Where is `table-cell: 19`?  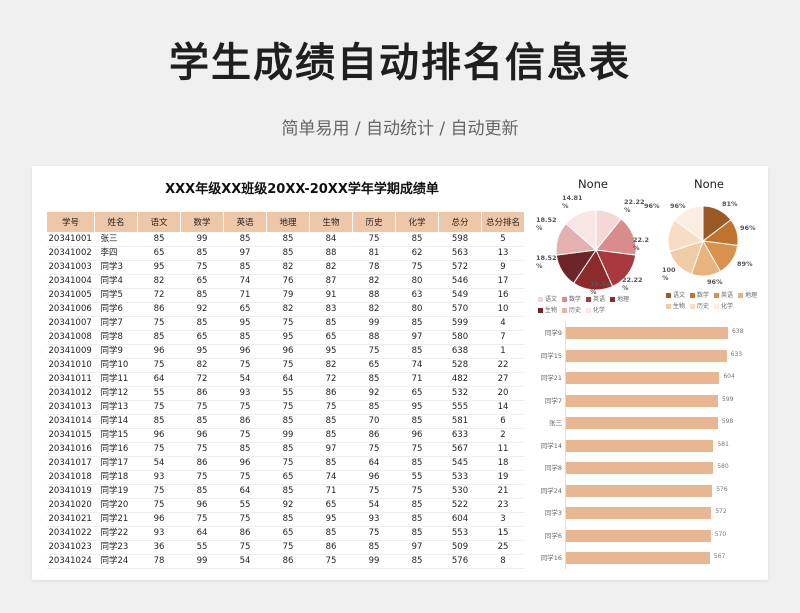
table-cell: 19 is located at coordinates (503, 477).